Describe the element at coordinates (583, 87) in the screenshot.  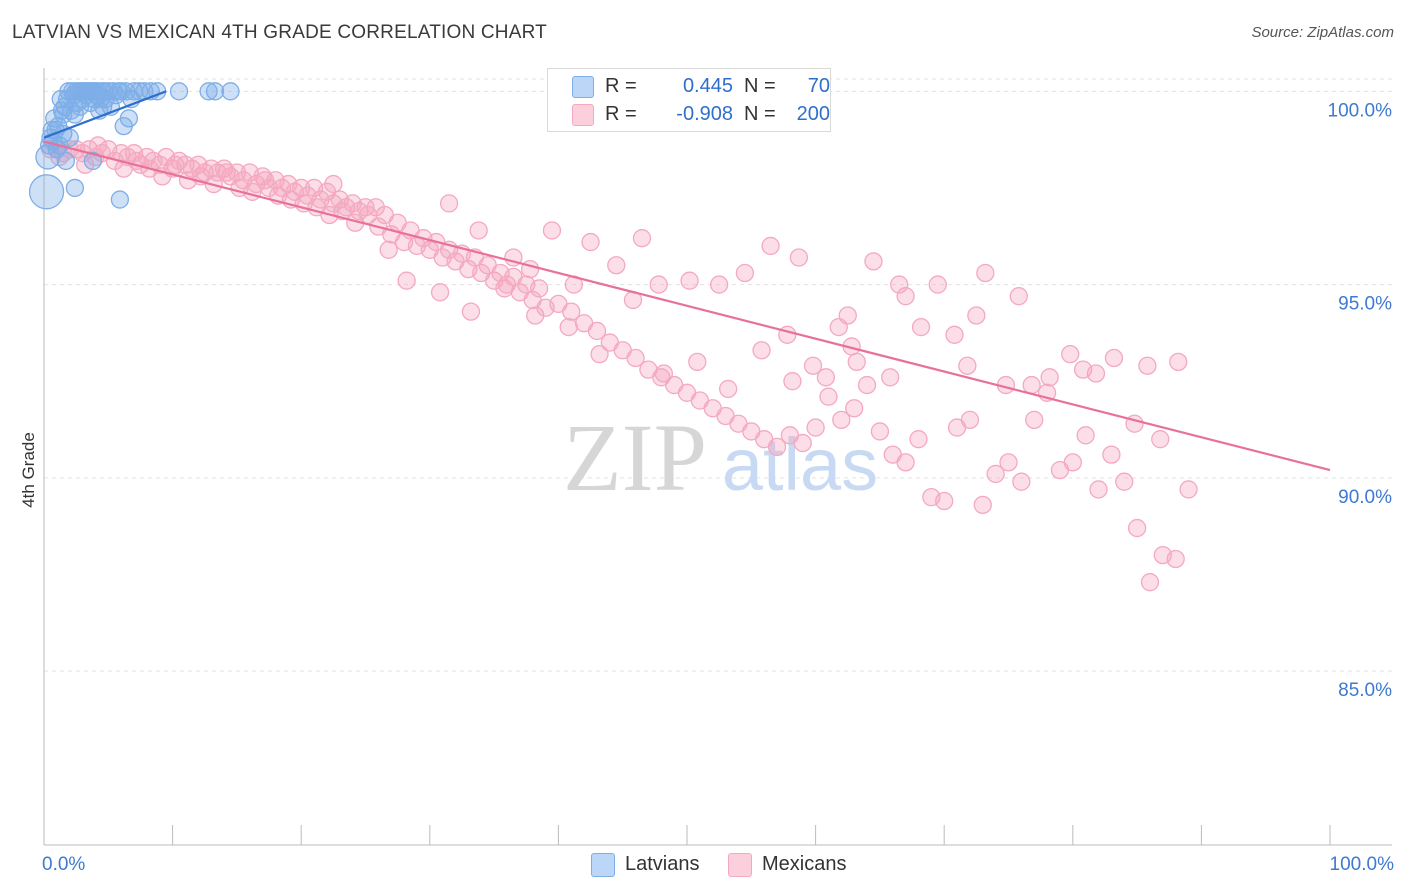
I see `legend-swatch-latvians` at that location.